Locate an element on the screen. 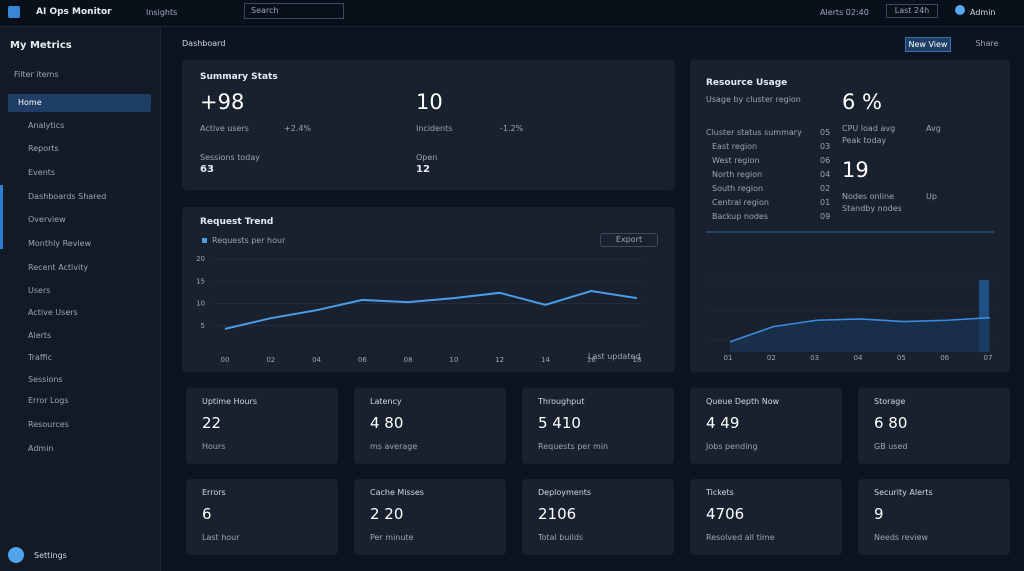 This screenshot has height=571, width=1024. header-button: New View is located at coordinates (928, 44).